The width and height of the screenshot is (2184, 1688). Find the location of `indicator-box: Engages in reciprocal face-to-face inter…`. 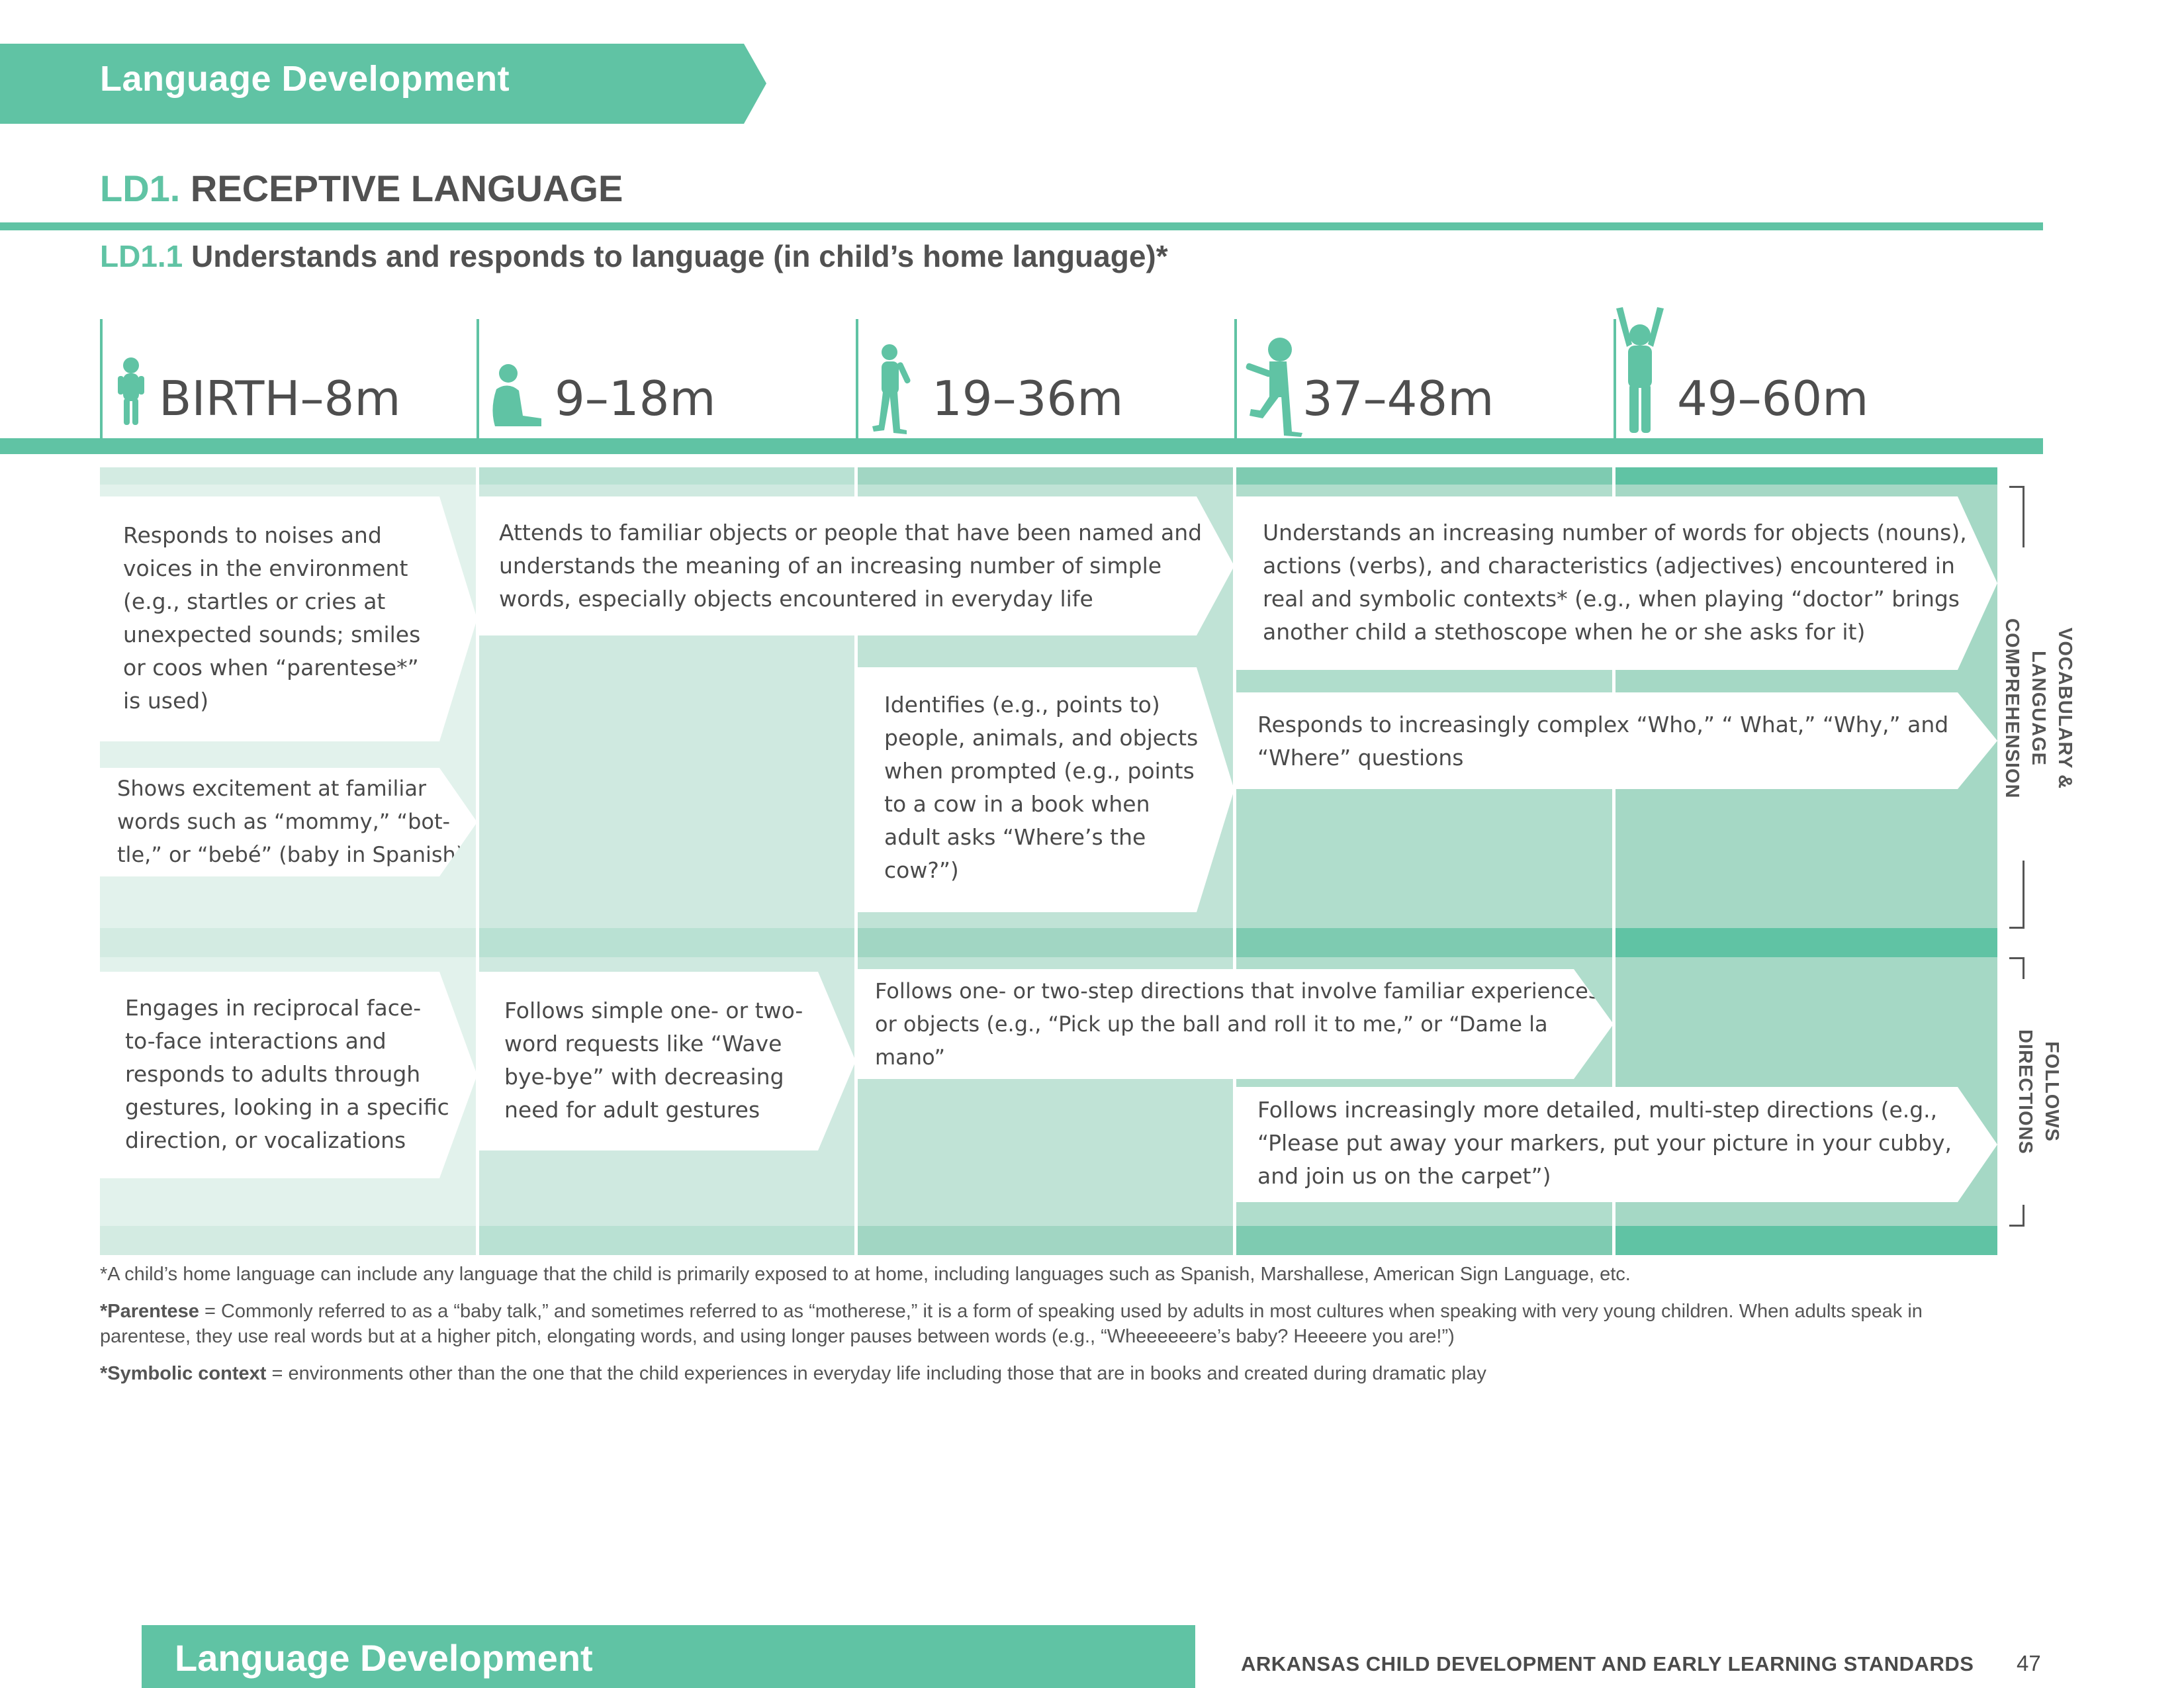

indicator-box: Engages in reciprocal face-to-face inter… is located at coordinates (288, 1075).